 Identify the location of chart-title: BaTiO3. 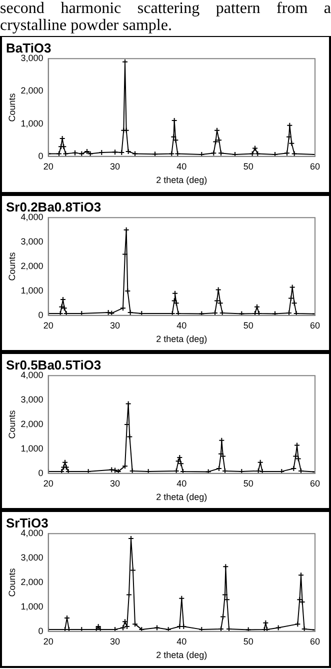
(29, 48).